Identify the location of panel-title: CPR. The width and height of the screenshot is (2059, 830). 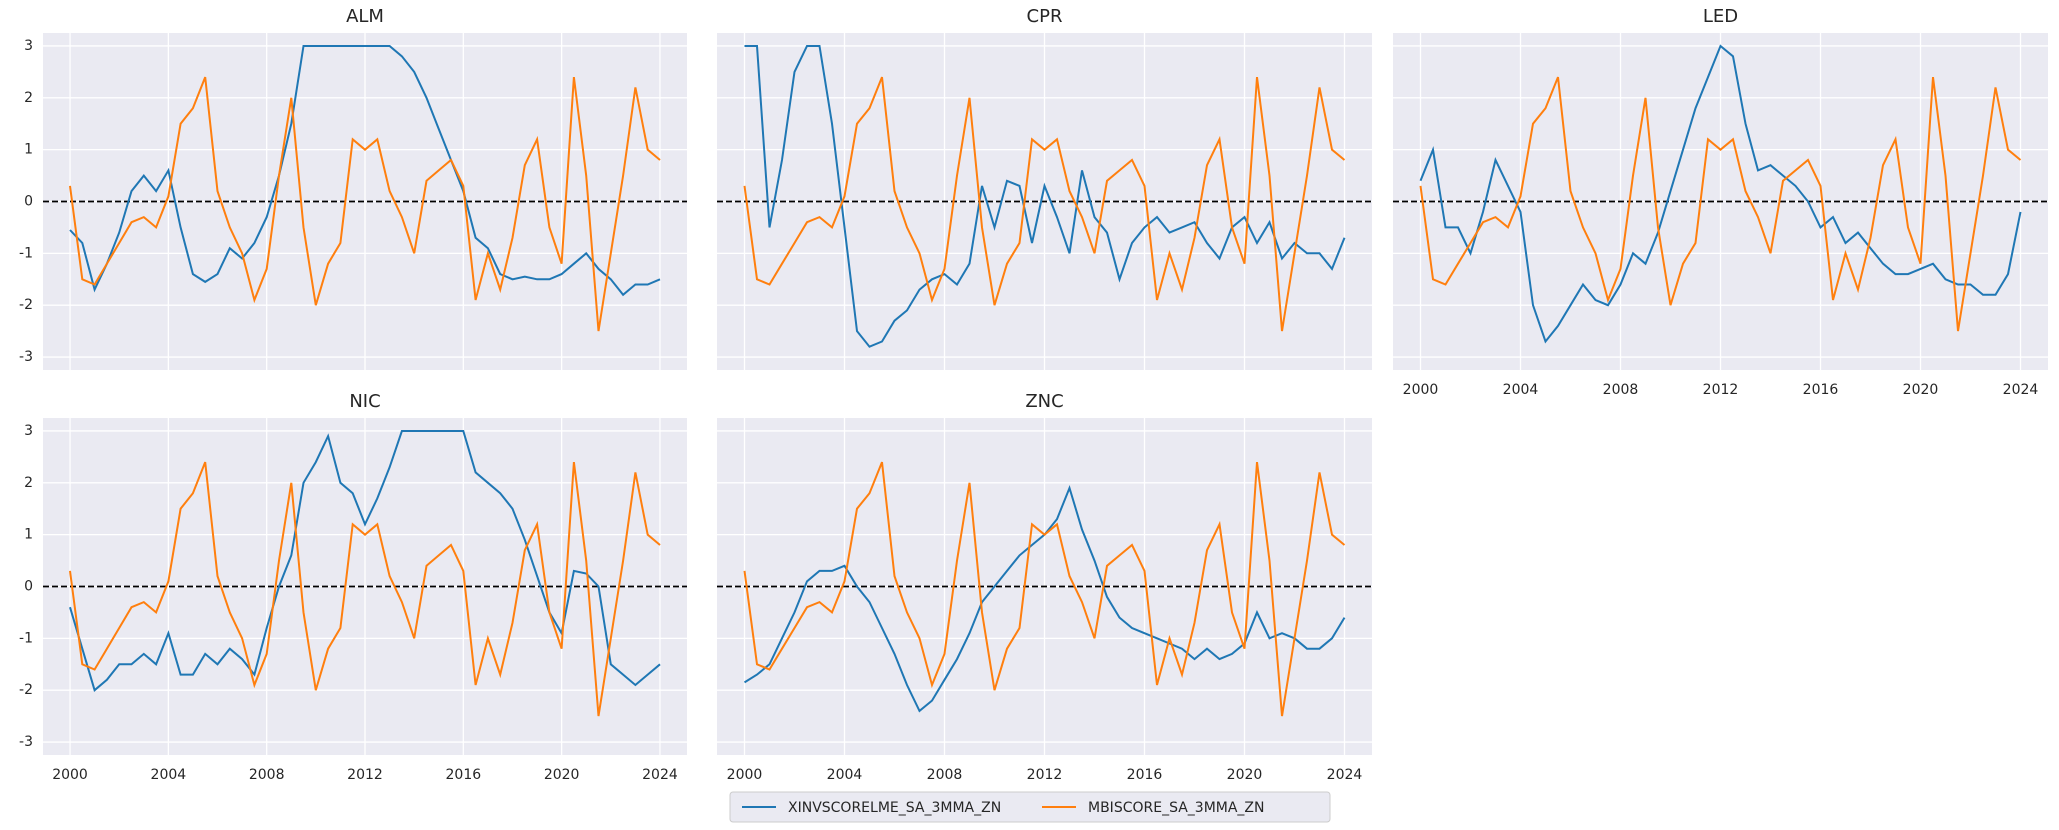
(1045, 16).